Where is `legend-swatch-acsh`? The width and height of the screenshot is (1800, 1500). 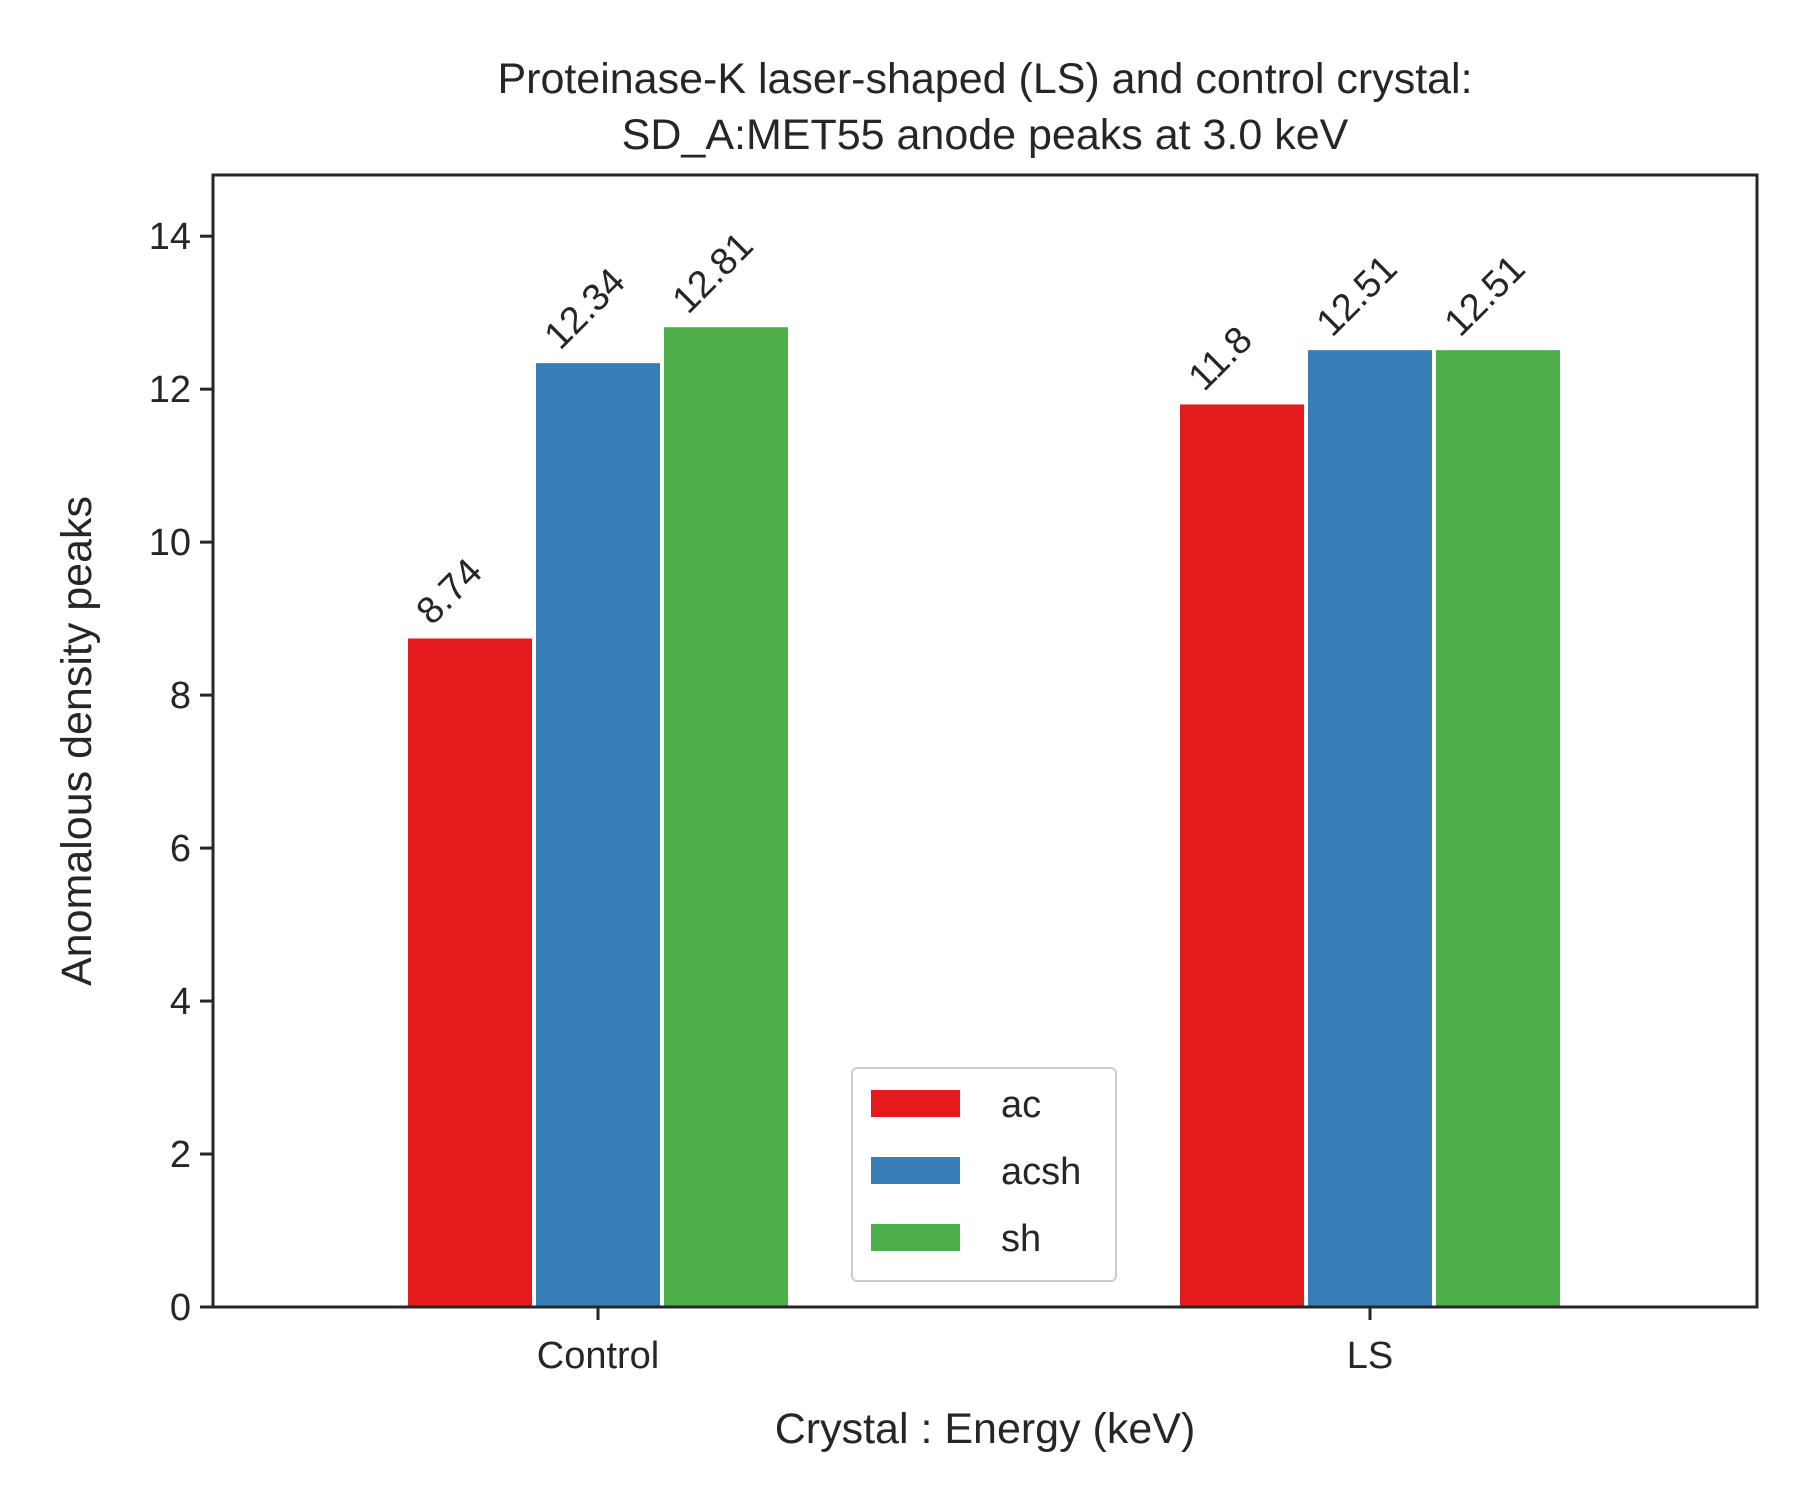 legend-swatch-acsh is located at coordinates (915, 1170).